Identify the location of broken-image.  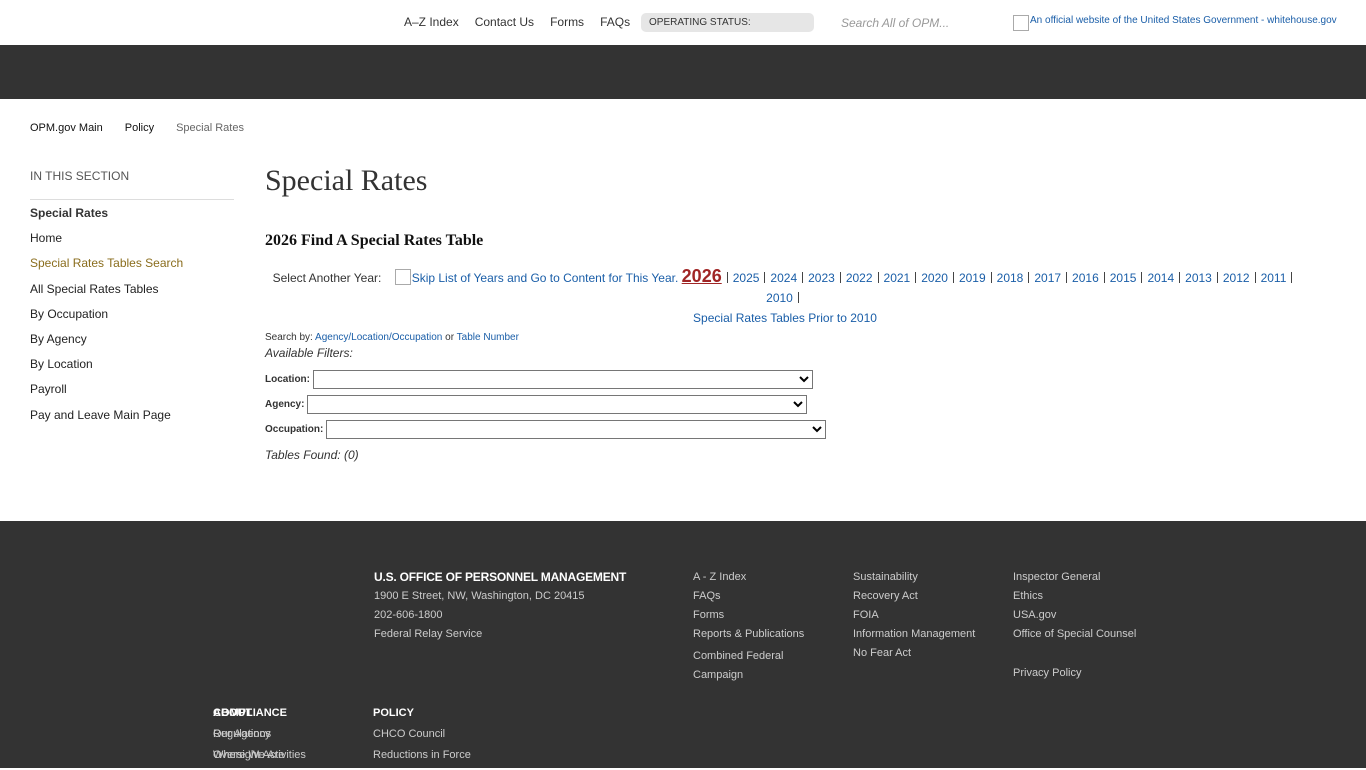
(1021, 23).